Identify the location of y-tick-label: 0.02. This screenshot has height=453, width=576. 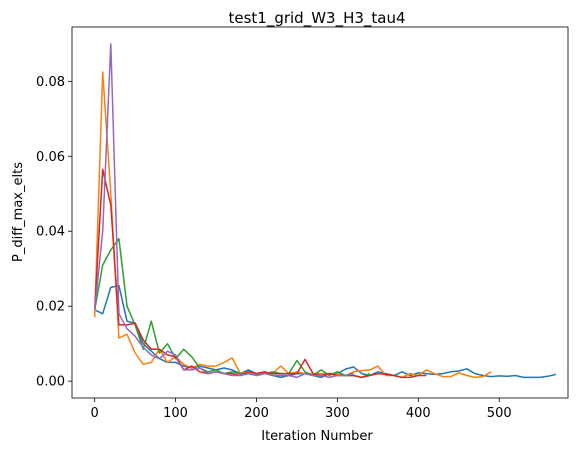
(50, 307).